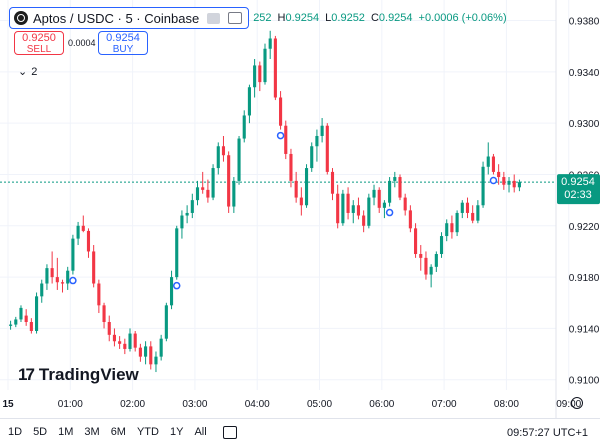 The width and height of the screenshot is (600, 446). I want to click on eye-icon, so click(214, 18).